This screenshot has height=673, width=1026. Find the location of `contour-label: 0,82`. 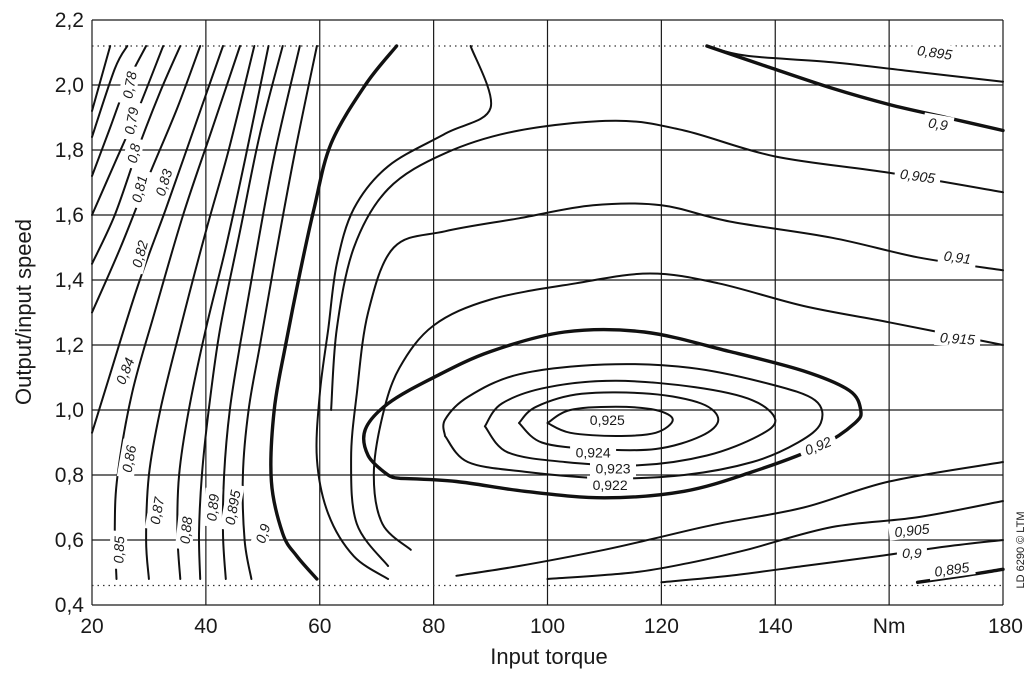

contour-label: 0,82 is located at coordinates (140, 254).